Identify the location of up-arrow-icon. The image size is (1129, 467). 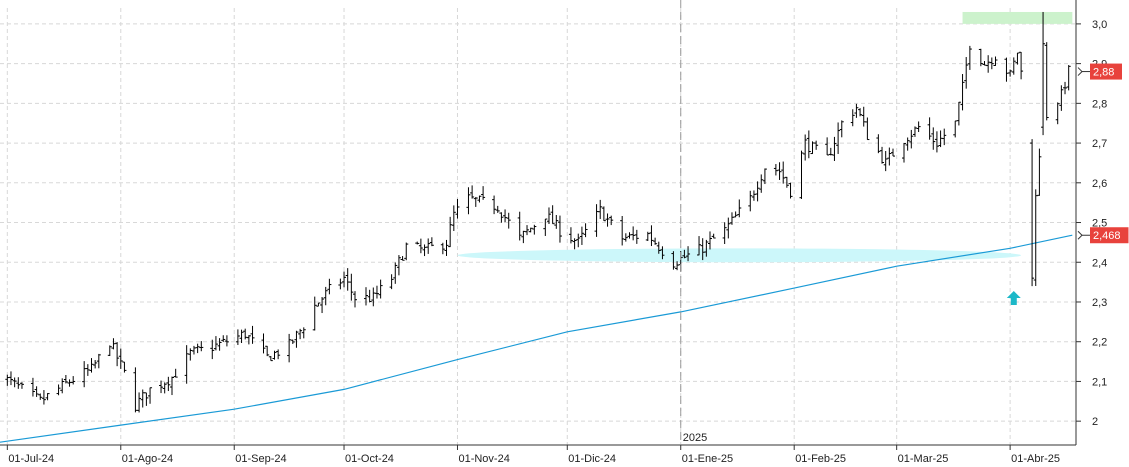
(1013, 298).